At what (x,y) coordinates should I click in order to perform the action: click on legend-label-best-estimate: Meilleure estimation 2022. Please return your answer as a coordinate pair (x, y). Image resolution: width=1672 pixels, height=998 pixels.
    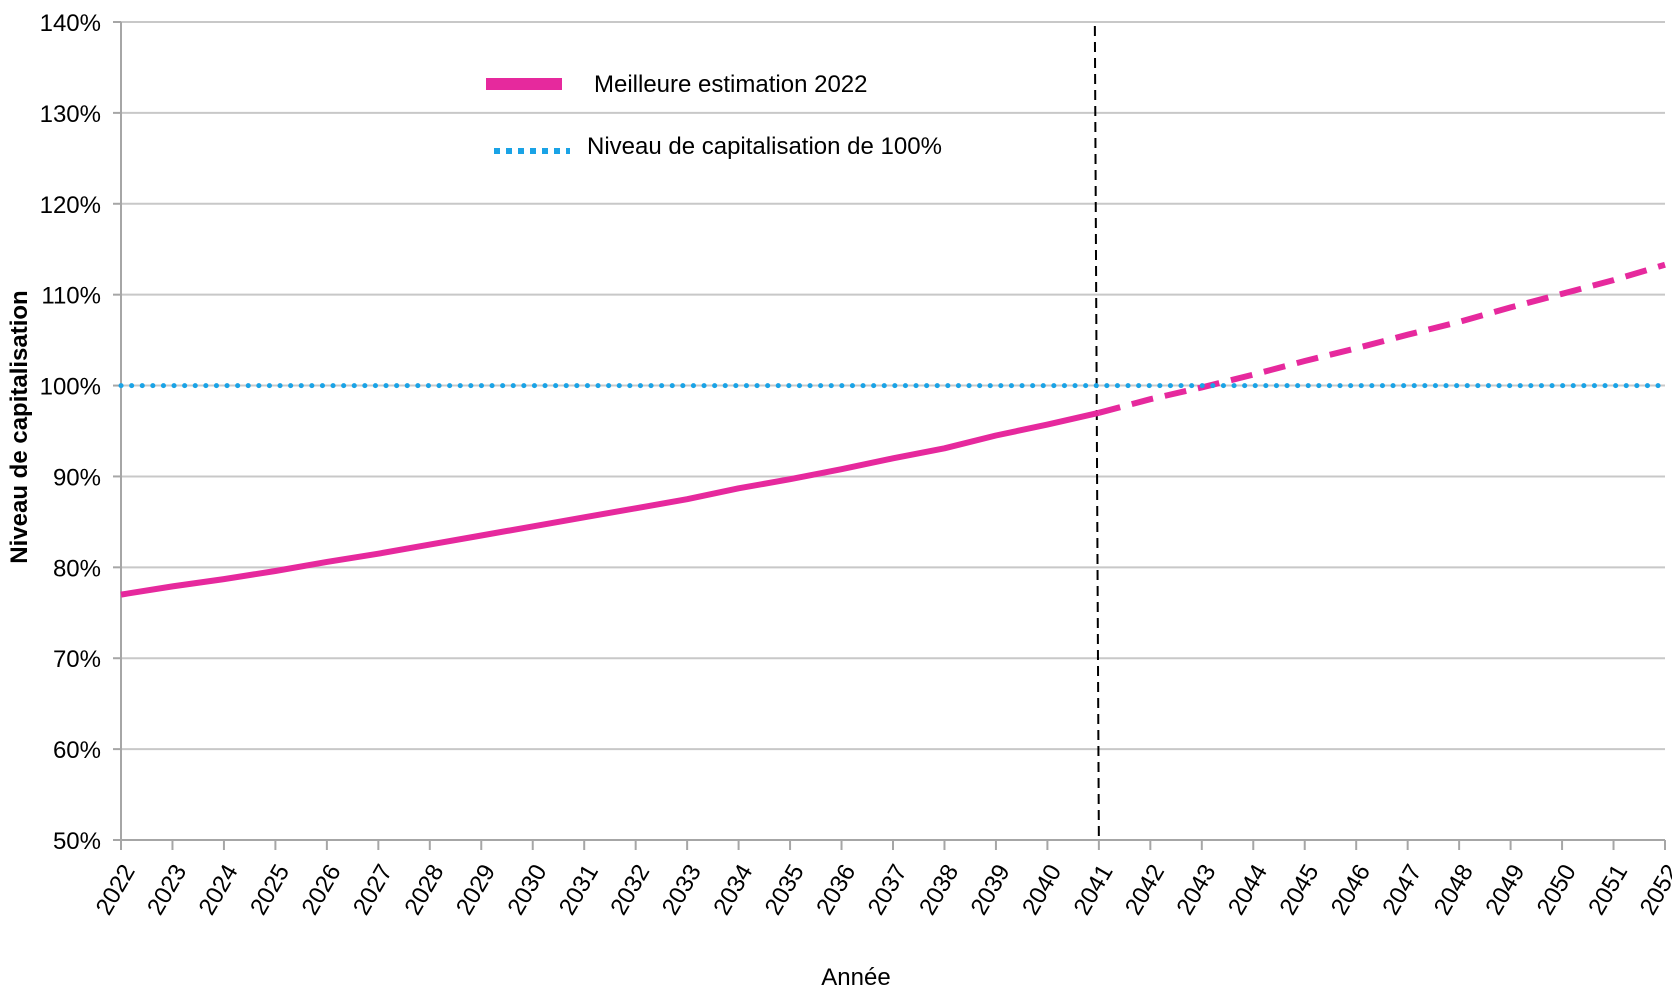
    Looking at the image, I should click on (730, 84).